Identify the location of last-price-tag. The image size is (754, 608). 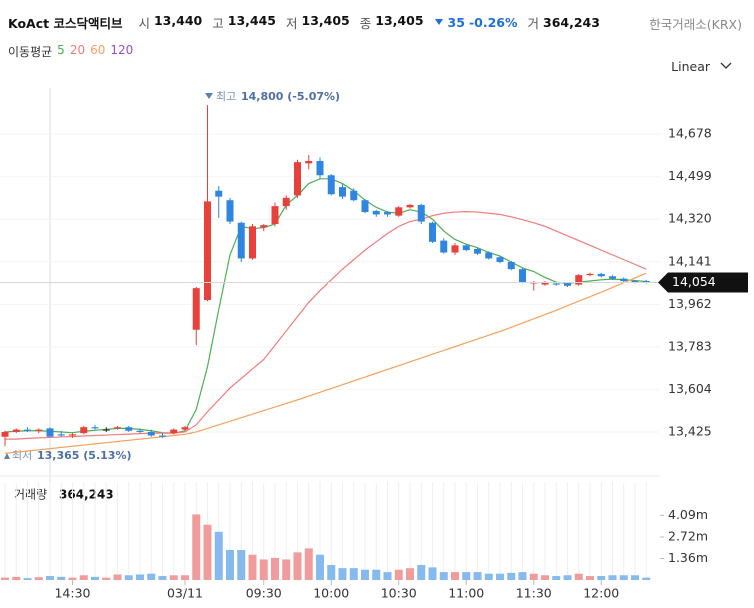
(703, 282).